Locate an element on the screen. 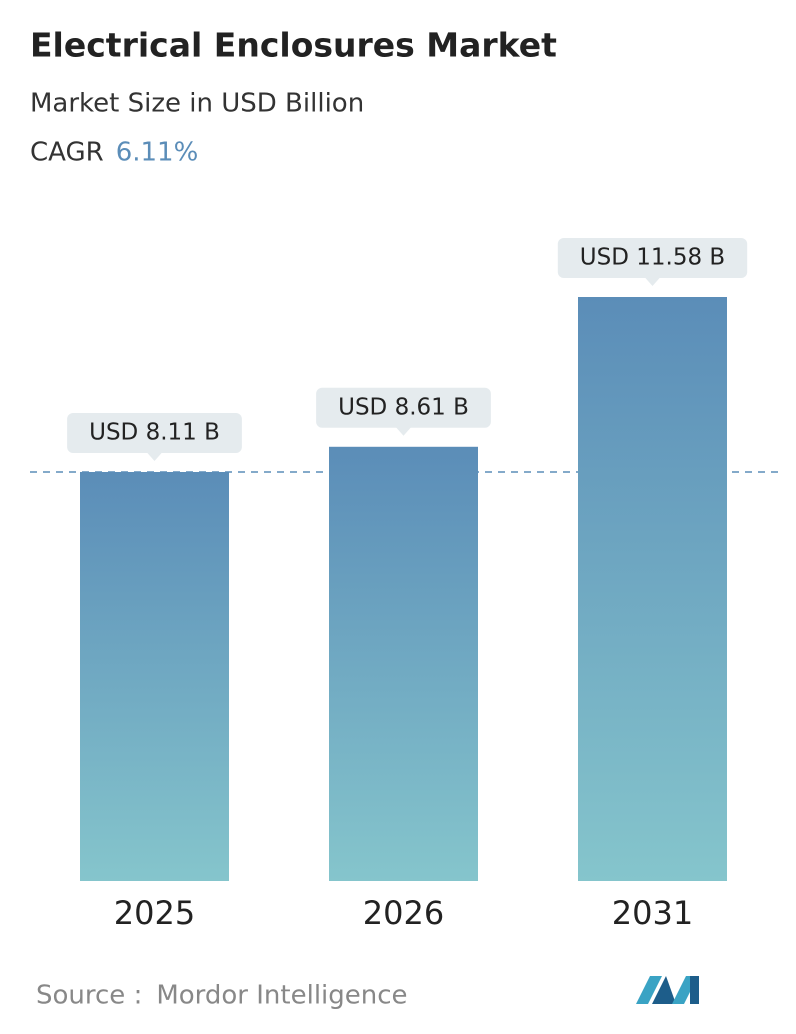 This screenshot has width=796, height=1034. value-label-group: USD 8.61 B is located at coordinates (403, 411).